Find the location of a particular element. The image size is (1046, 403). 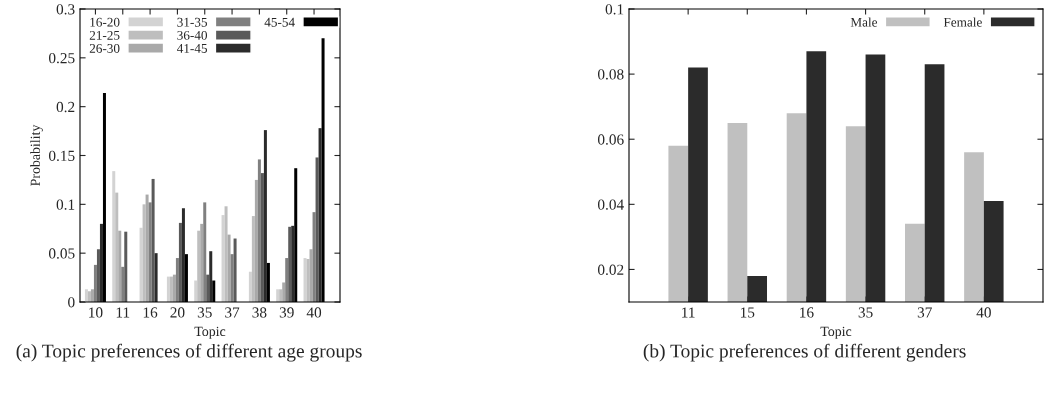

x-tick-label: 39 is located at coordinates (286, 312).